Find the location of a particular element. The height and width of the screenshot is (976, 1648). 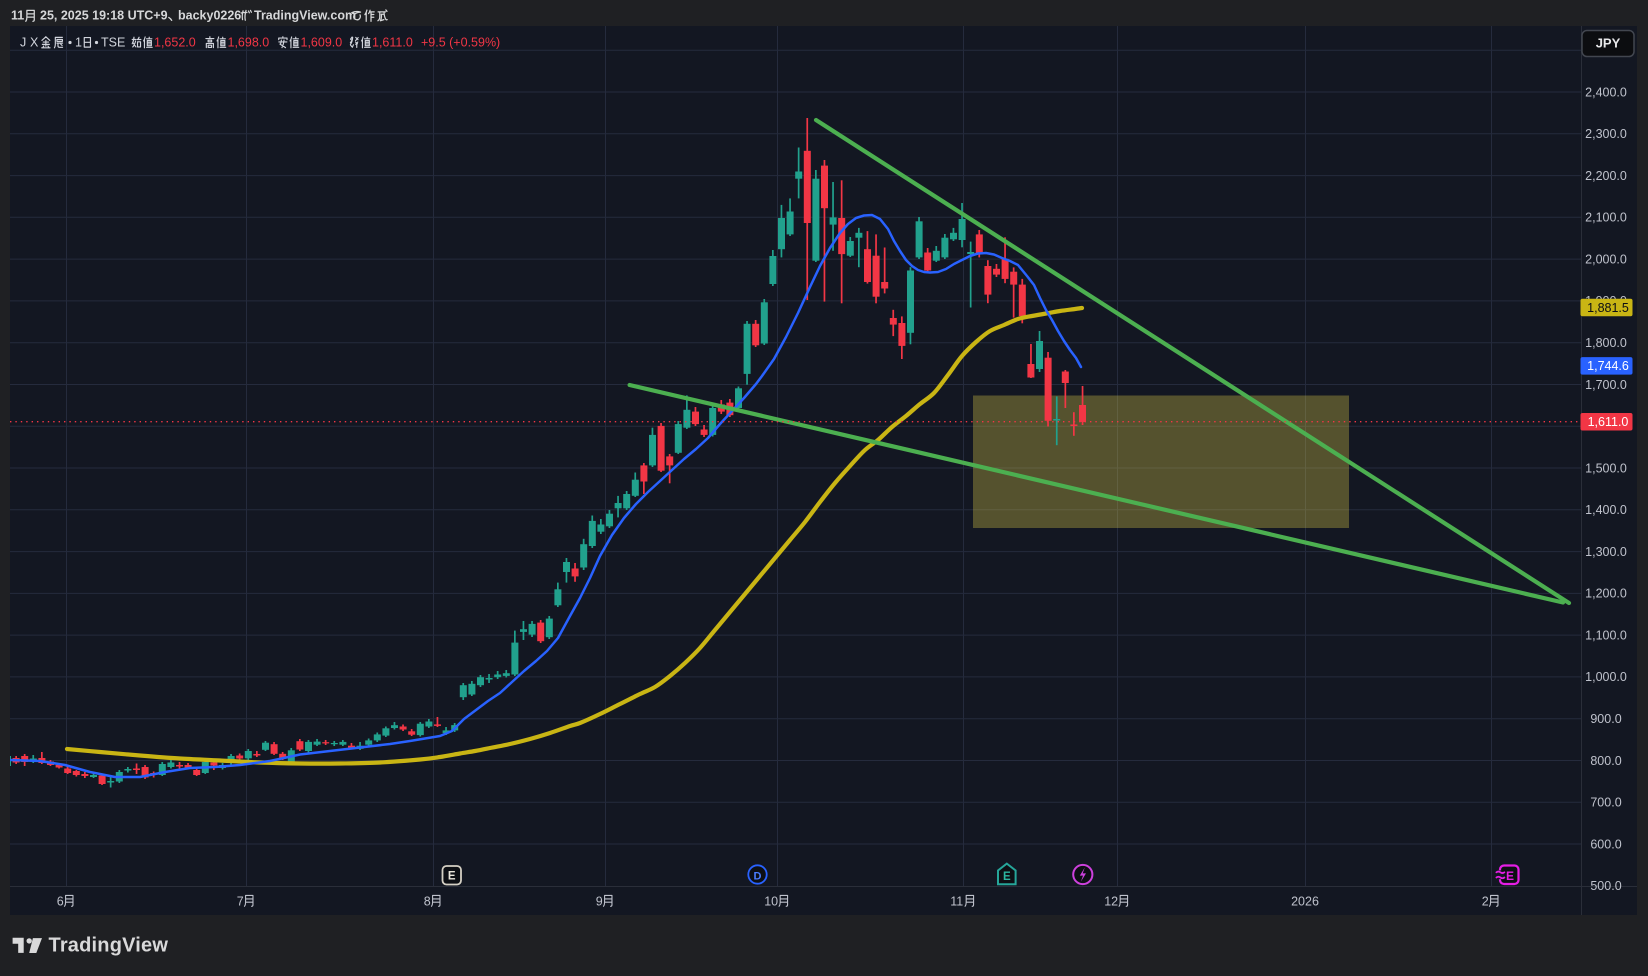

svg-text: 1,698.0 is located at coordinates (249, 43).